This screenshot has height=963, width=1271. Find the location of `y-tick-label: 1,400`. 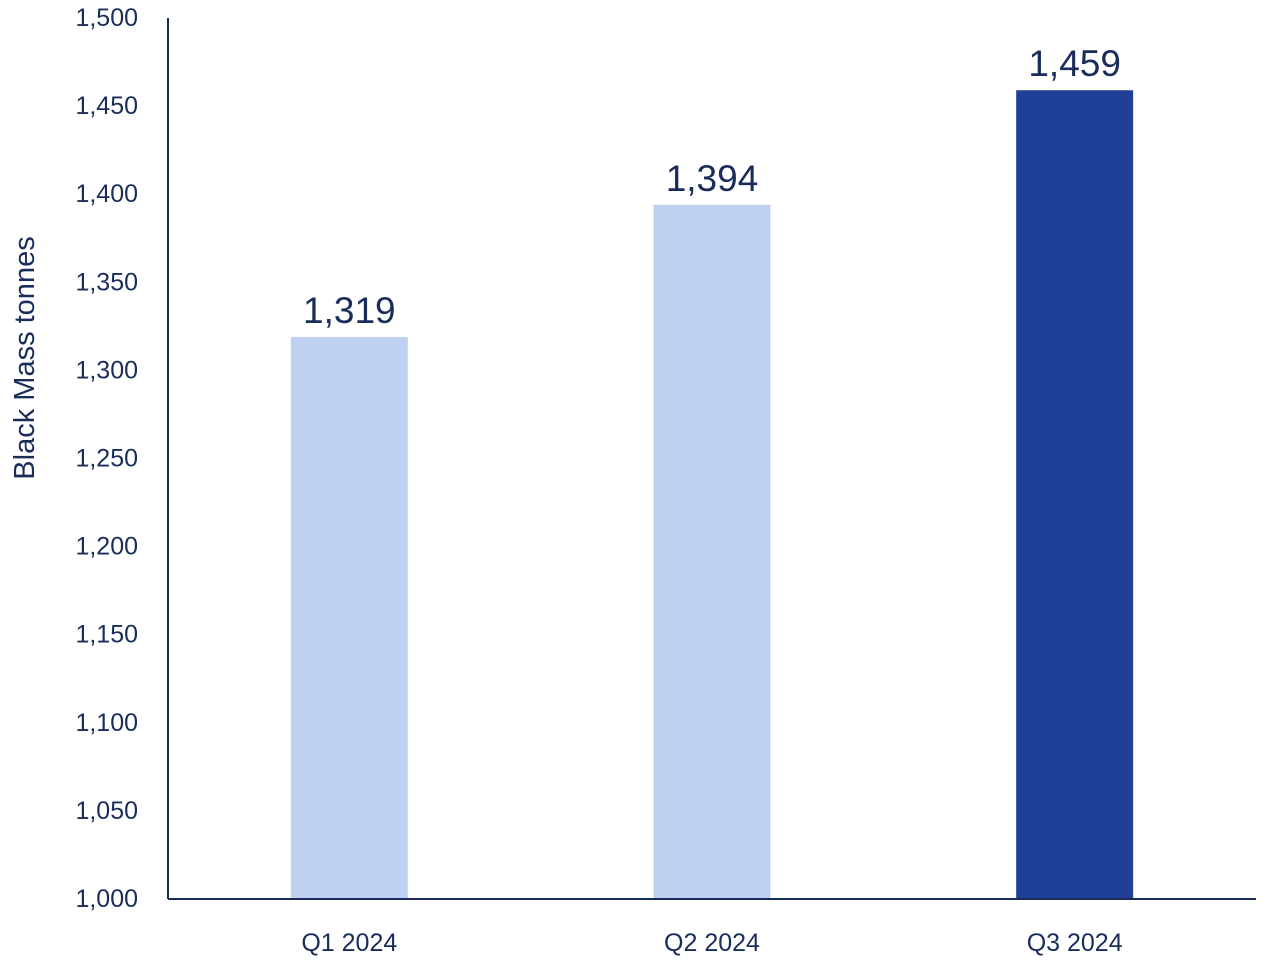

y-tick-label: 1,400 is located at coordinates (106, 194).